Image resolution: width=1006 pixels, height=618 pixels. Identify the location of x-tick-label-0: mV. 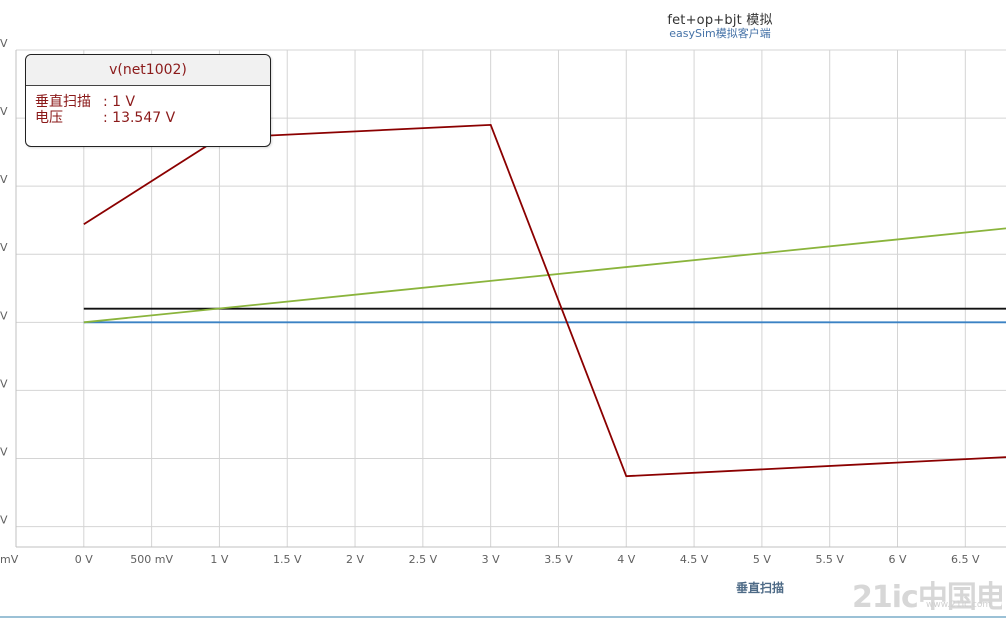
(9, 559).